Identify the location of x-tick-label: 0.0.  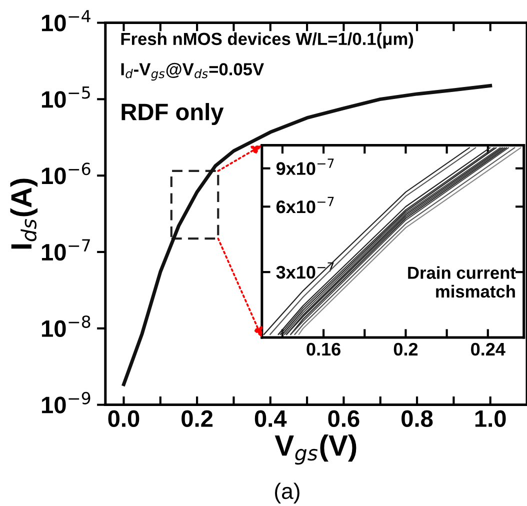
(124, 419).